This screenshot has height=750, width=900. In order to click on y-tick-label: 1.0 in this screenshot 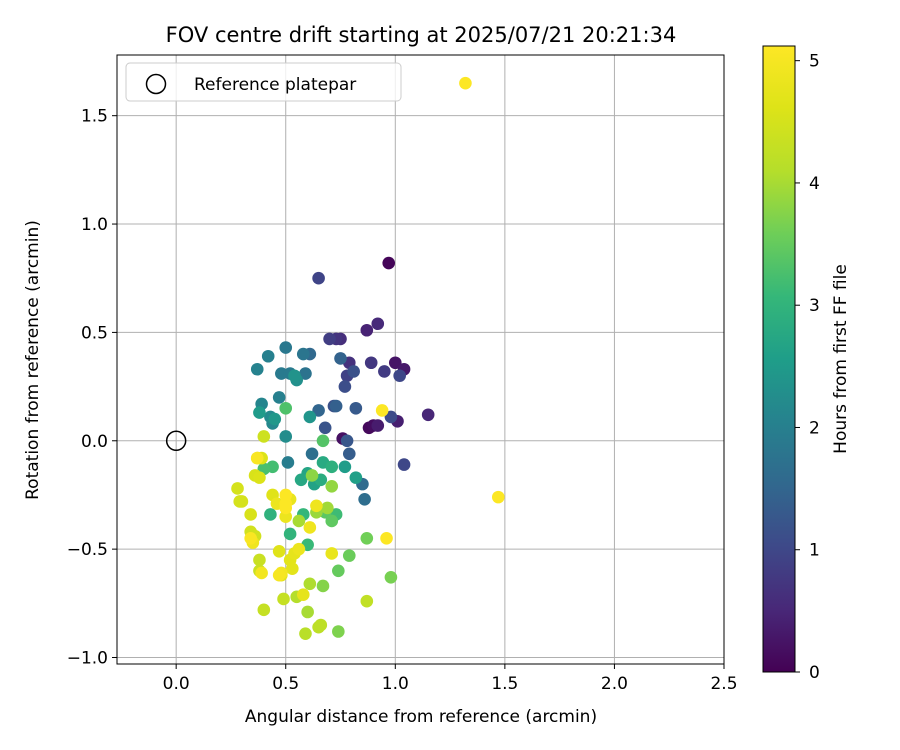, I will do `click(94, 225)`.